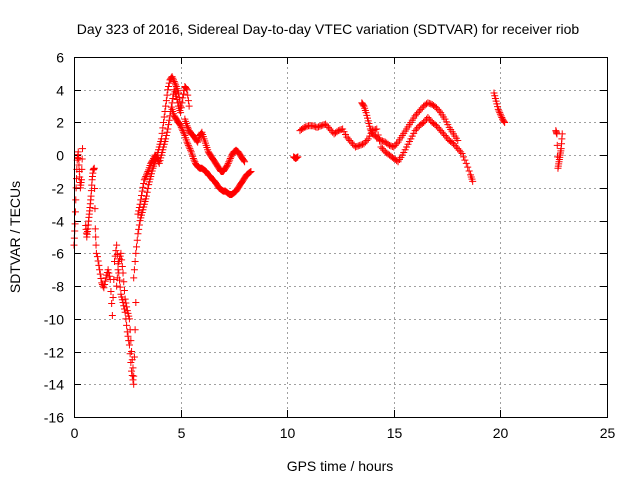 The image size is (640, 480). I want to click on x-axis-label: GPS time / hours, so click(340, 466).